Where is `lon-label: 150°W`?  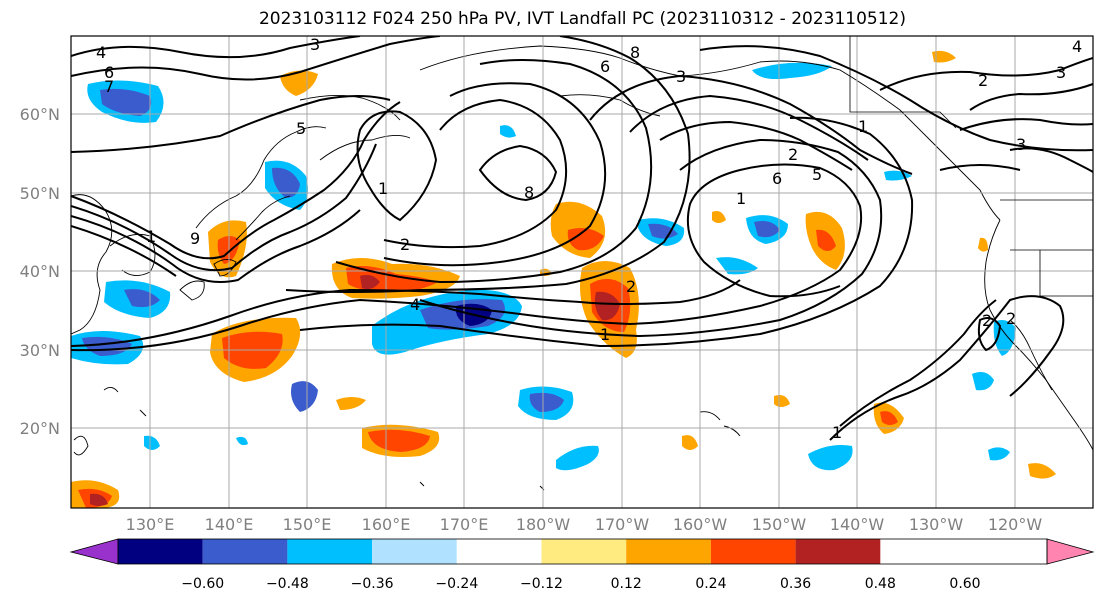 lon-label: 150°W is located at coordinates (779, 524).